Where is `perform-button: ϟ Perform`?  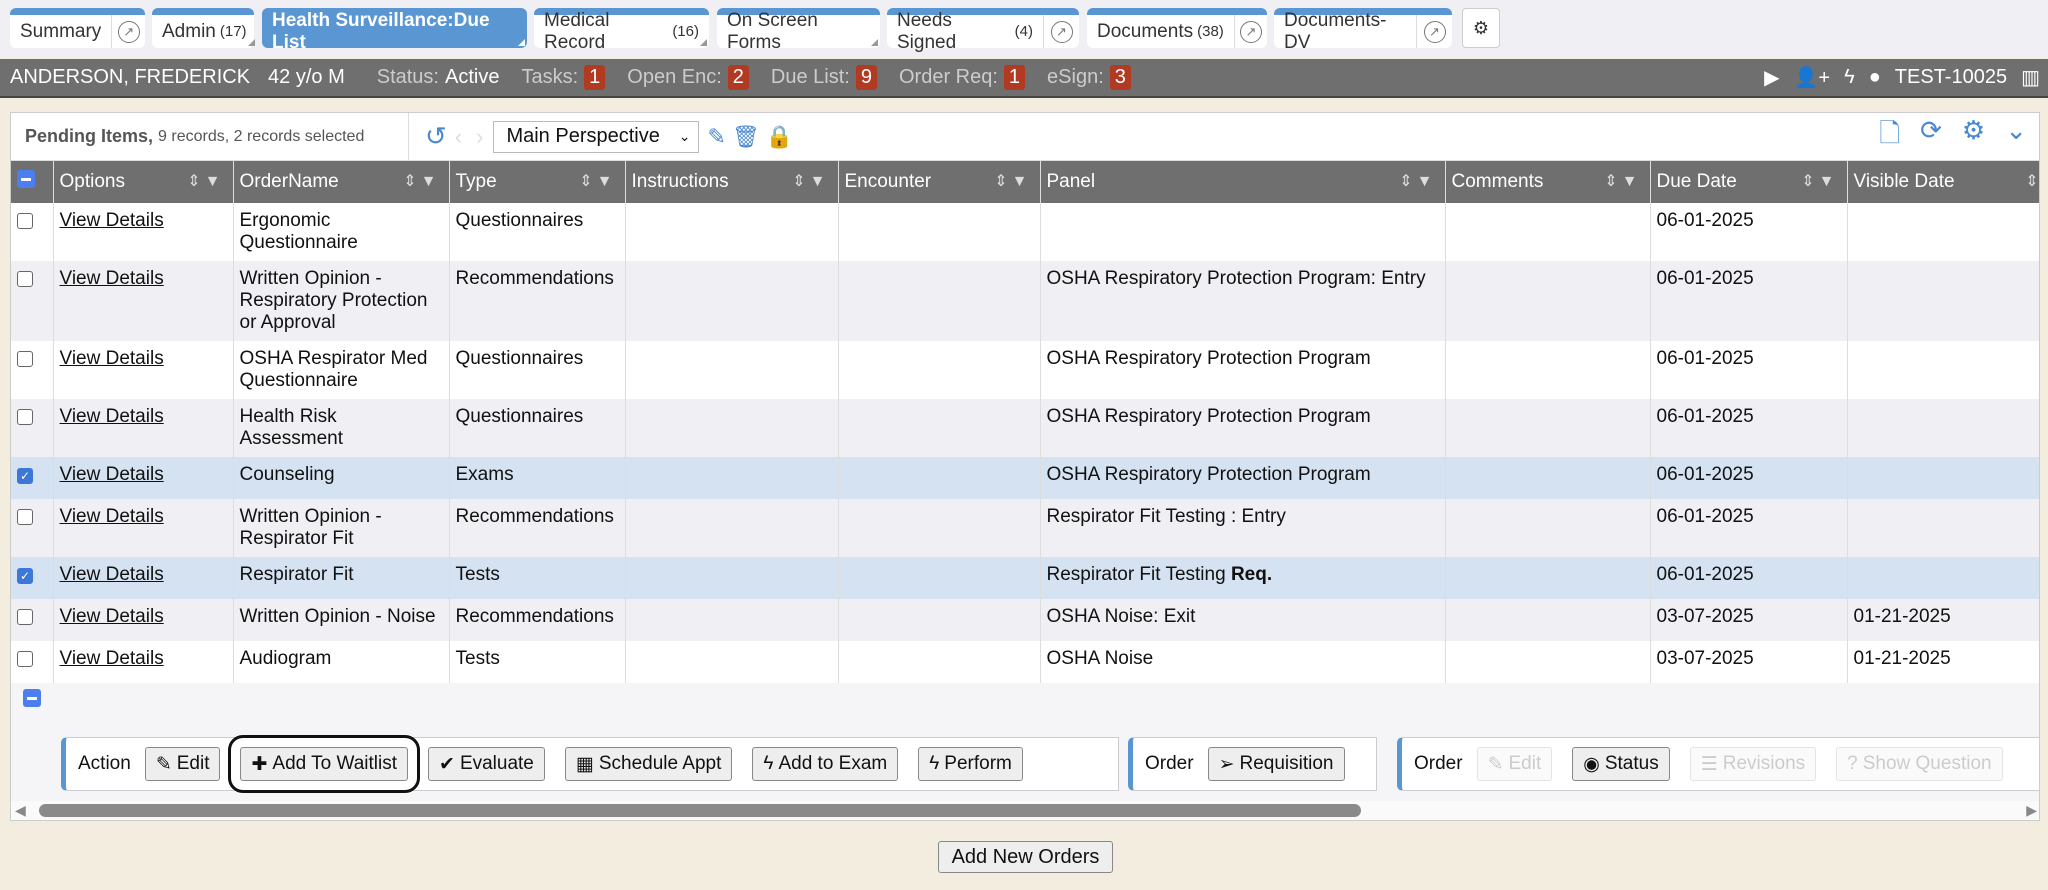
perform-button: ϟ Perform is located at coordinates (970, 764).